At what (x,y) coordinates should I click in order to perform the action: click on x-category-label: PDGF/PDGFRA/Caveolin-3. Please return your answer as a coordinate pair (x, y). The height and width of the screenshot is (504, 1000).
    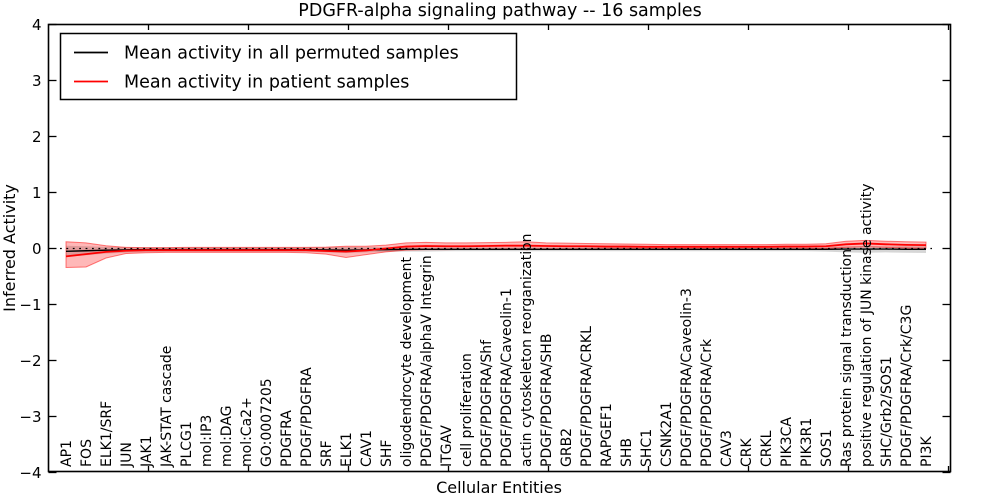
    Looking at the image, I should click on (687, 377).